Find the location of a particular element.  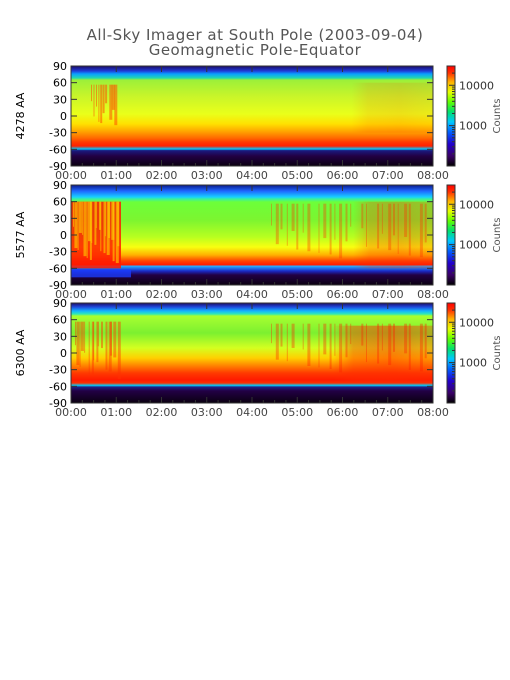

y-axis-label: 6300 AA is located at coordinates (20, 352).